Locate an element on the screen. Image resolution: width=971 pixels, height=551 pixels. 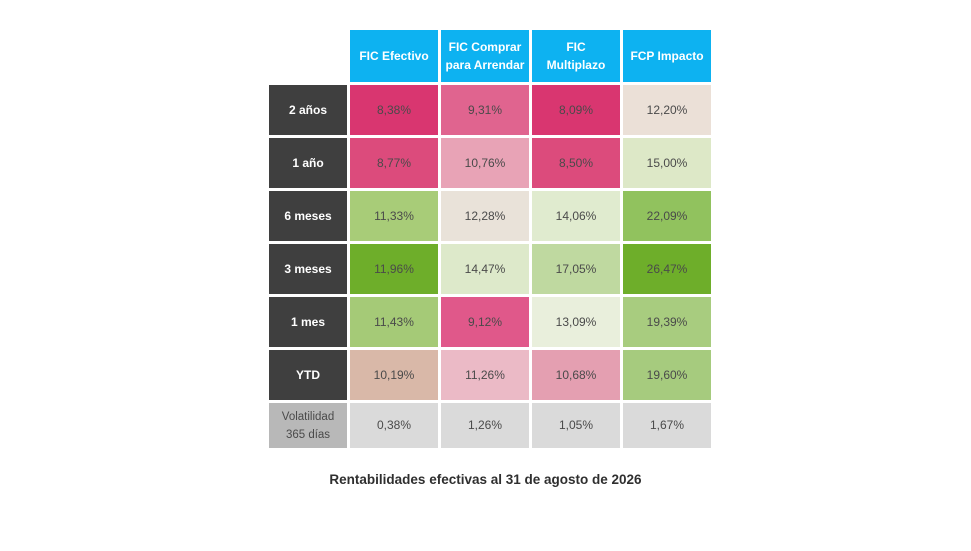
column-header: FIC Multiplazo is located at coordinates (576, 56).